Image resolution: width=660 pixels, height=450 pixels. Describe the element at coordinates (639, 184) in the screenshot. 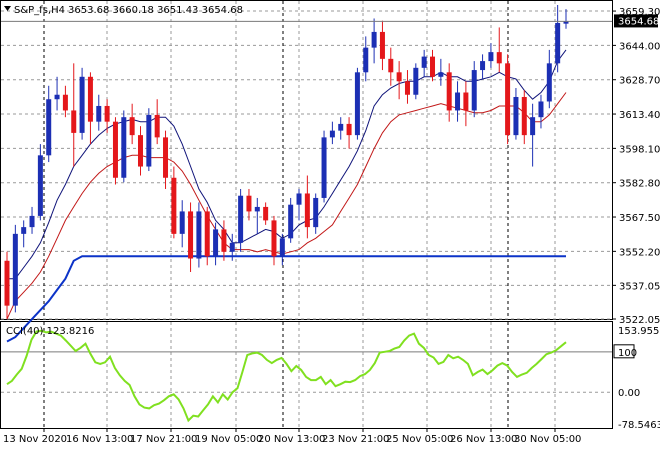

I see `y-tick-label: 3582.80` at that location.